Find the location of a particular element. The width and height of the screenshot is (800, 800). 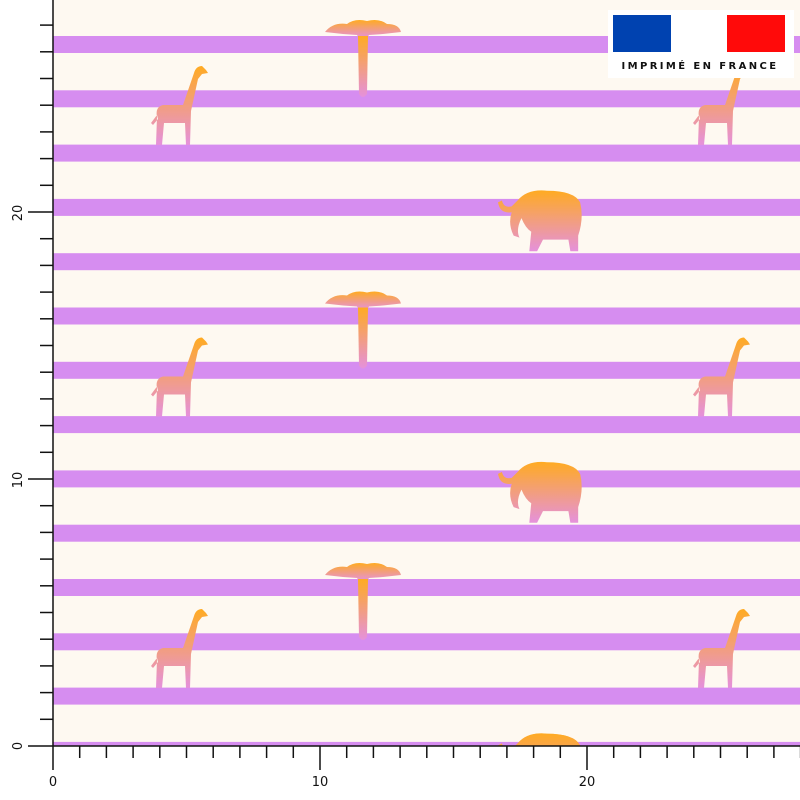

badge-text: IMPRIMÉ EN FRANCE is located at coordinates (700, 65).